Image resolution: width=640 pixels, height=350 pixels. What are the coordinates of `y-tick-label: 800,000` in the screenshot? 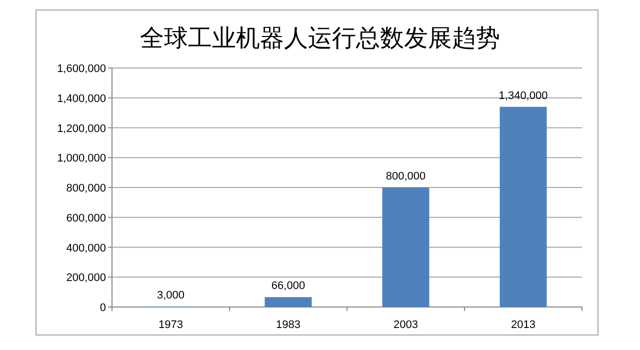 It's located at (86, 188).